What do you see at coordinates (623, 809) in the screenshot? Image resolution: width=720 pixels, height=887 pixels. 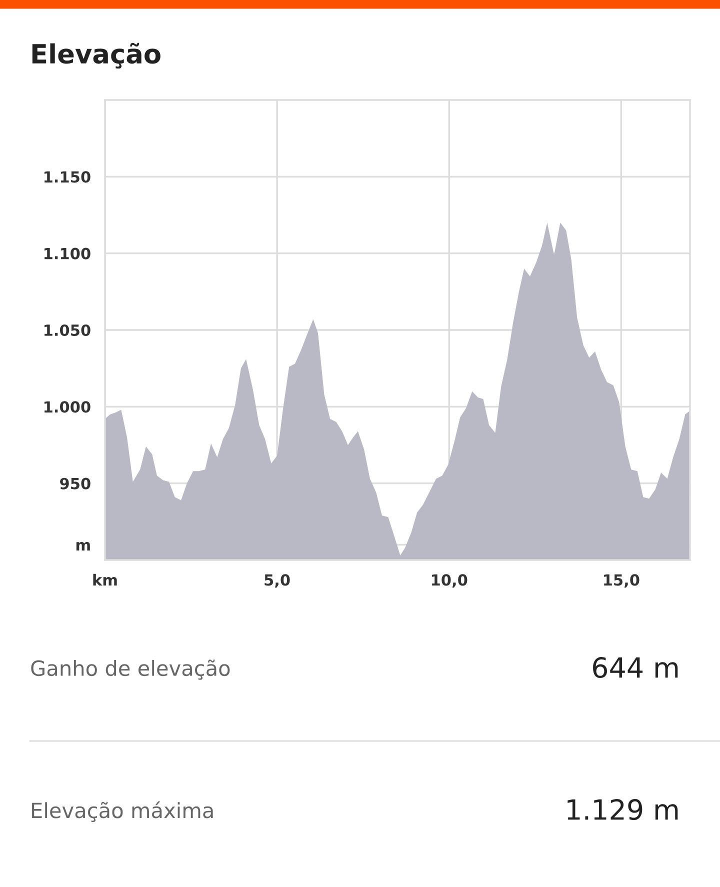 I see `text: 1.129 m` at bounding box center [623, 809].